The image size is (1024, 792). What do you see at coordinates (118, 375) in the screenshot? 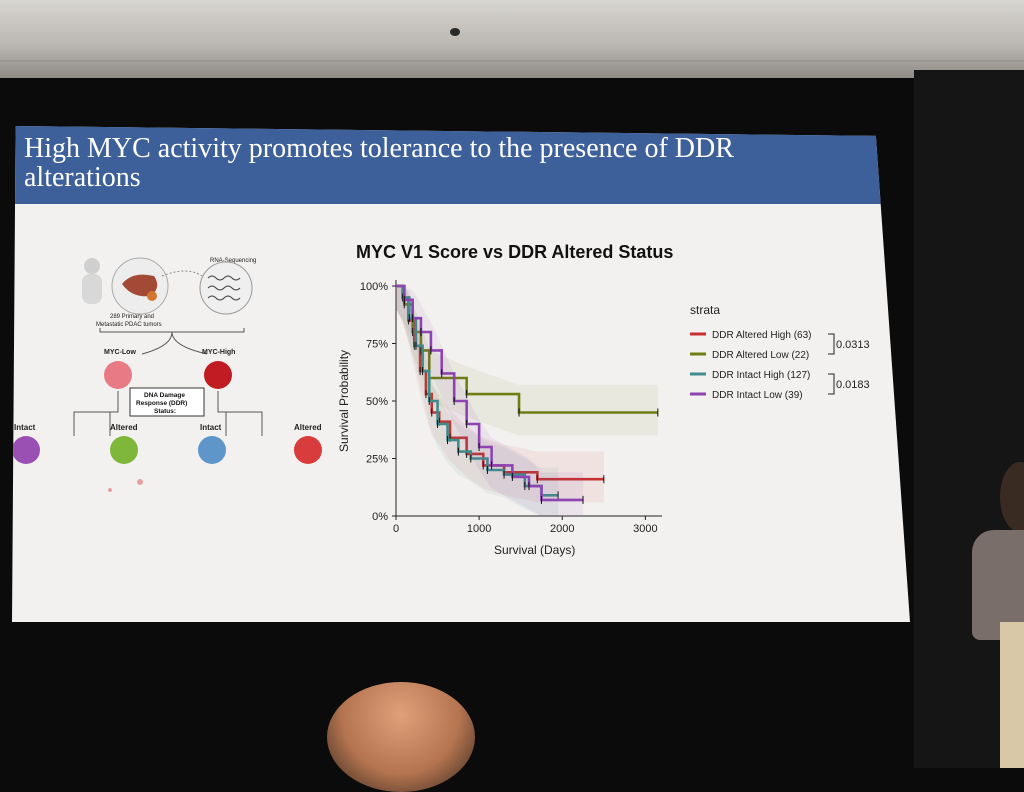
I see `myc-low-cells` at bounding box center [118, 375].